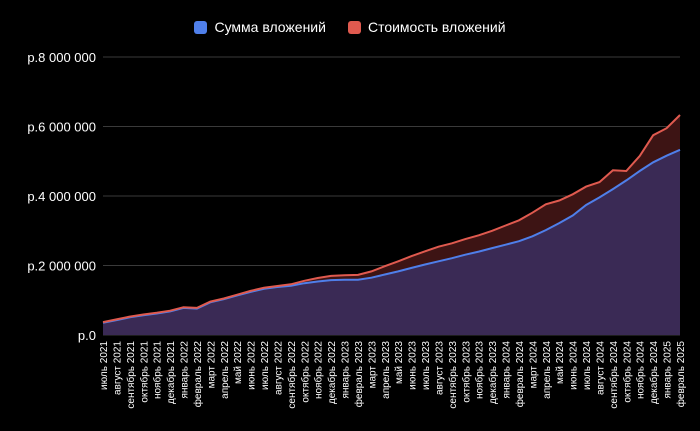 The image size is (700, 431). What do you see at coordinates (292, 375) in the screenshot?
I see `x-tick-label: сентябрь 2022` at bounding box center [292, 375].